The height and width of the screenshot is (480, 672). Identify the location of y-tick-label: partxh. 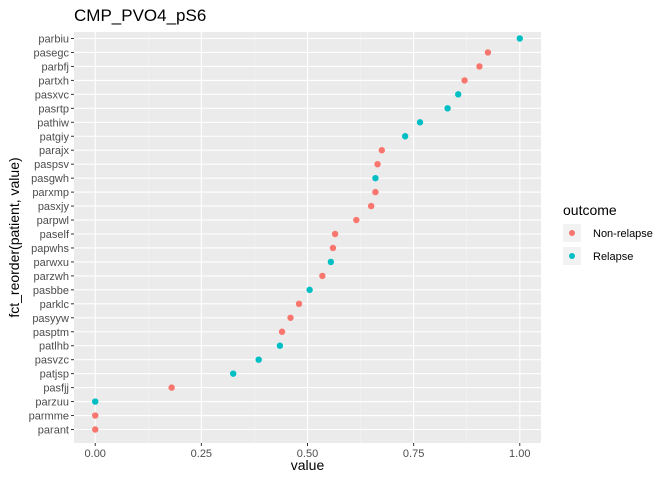
(53, 81).